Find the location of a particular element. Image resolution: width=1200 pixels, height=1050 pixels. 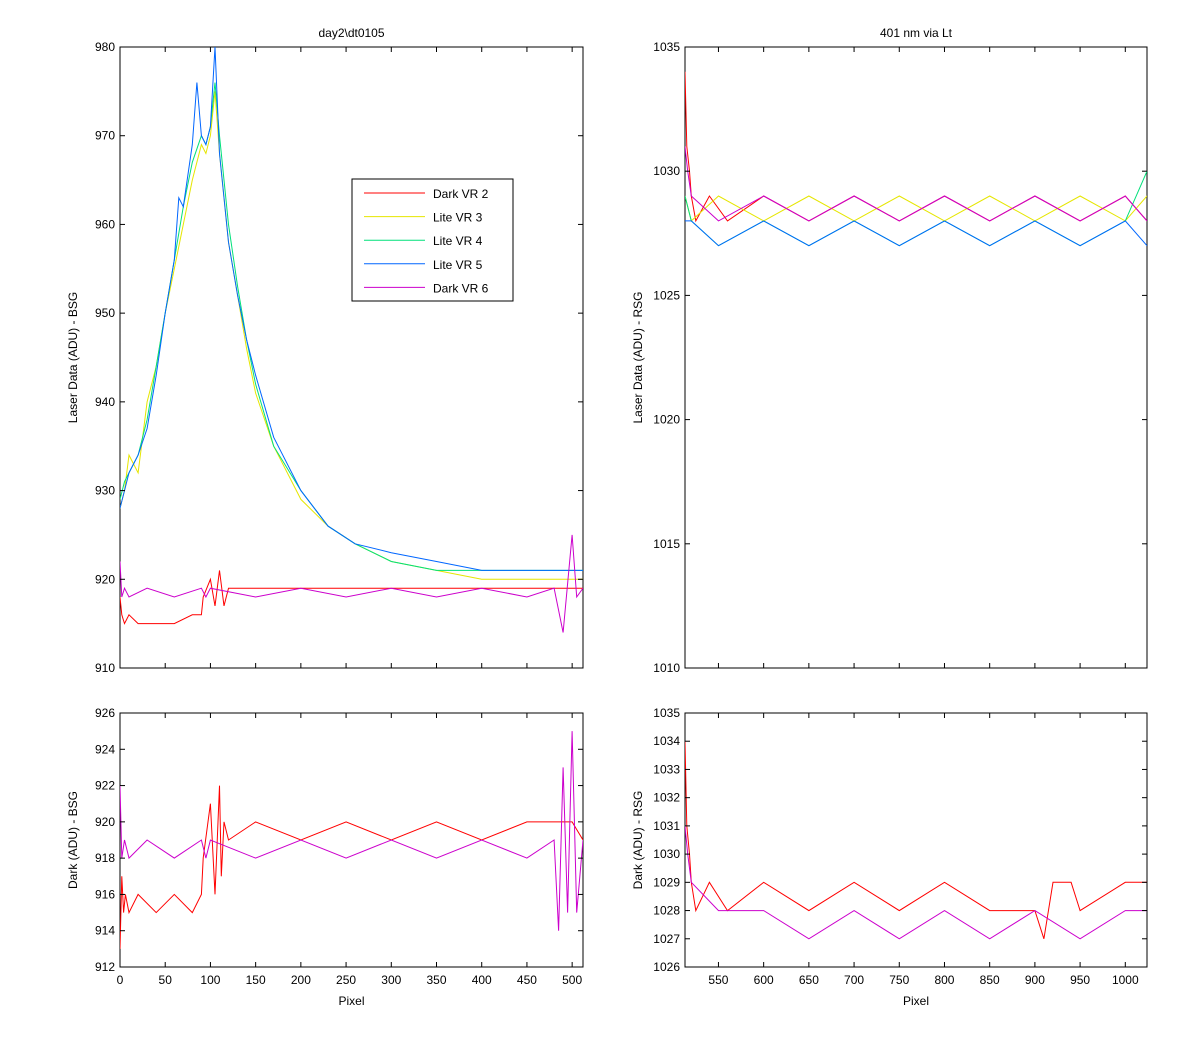

y-tick-label: 1020 is located at coordinates (666, 420).